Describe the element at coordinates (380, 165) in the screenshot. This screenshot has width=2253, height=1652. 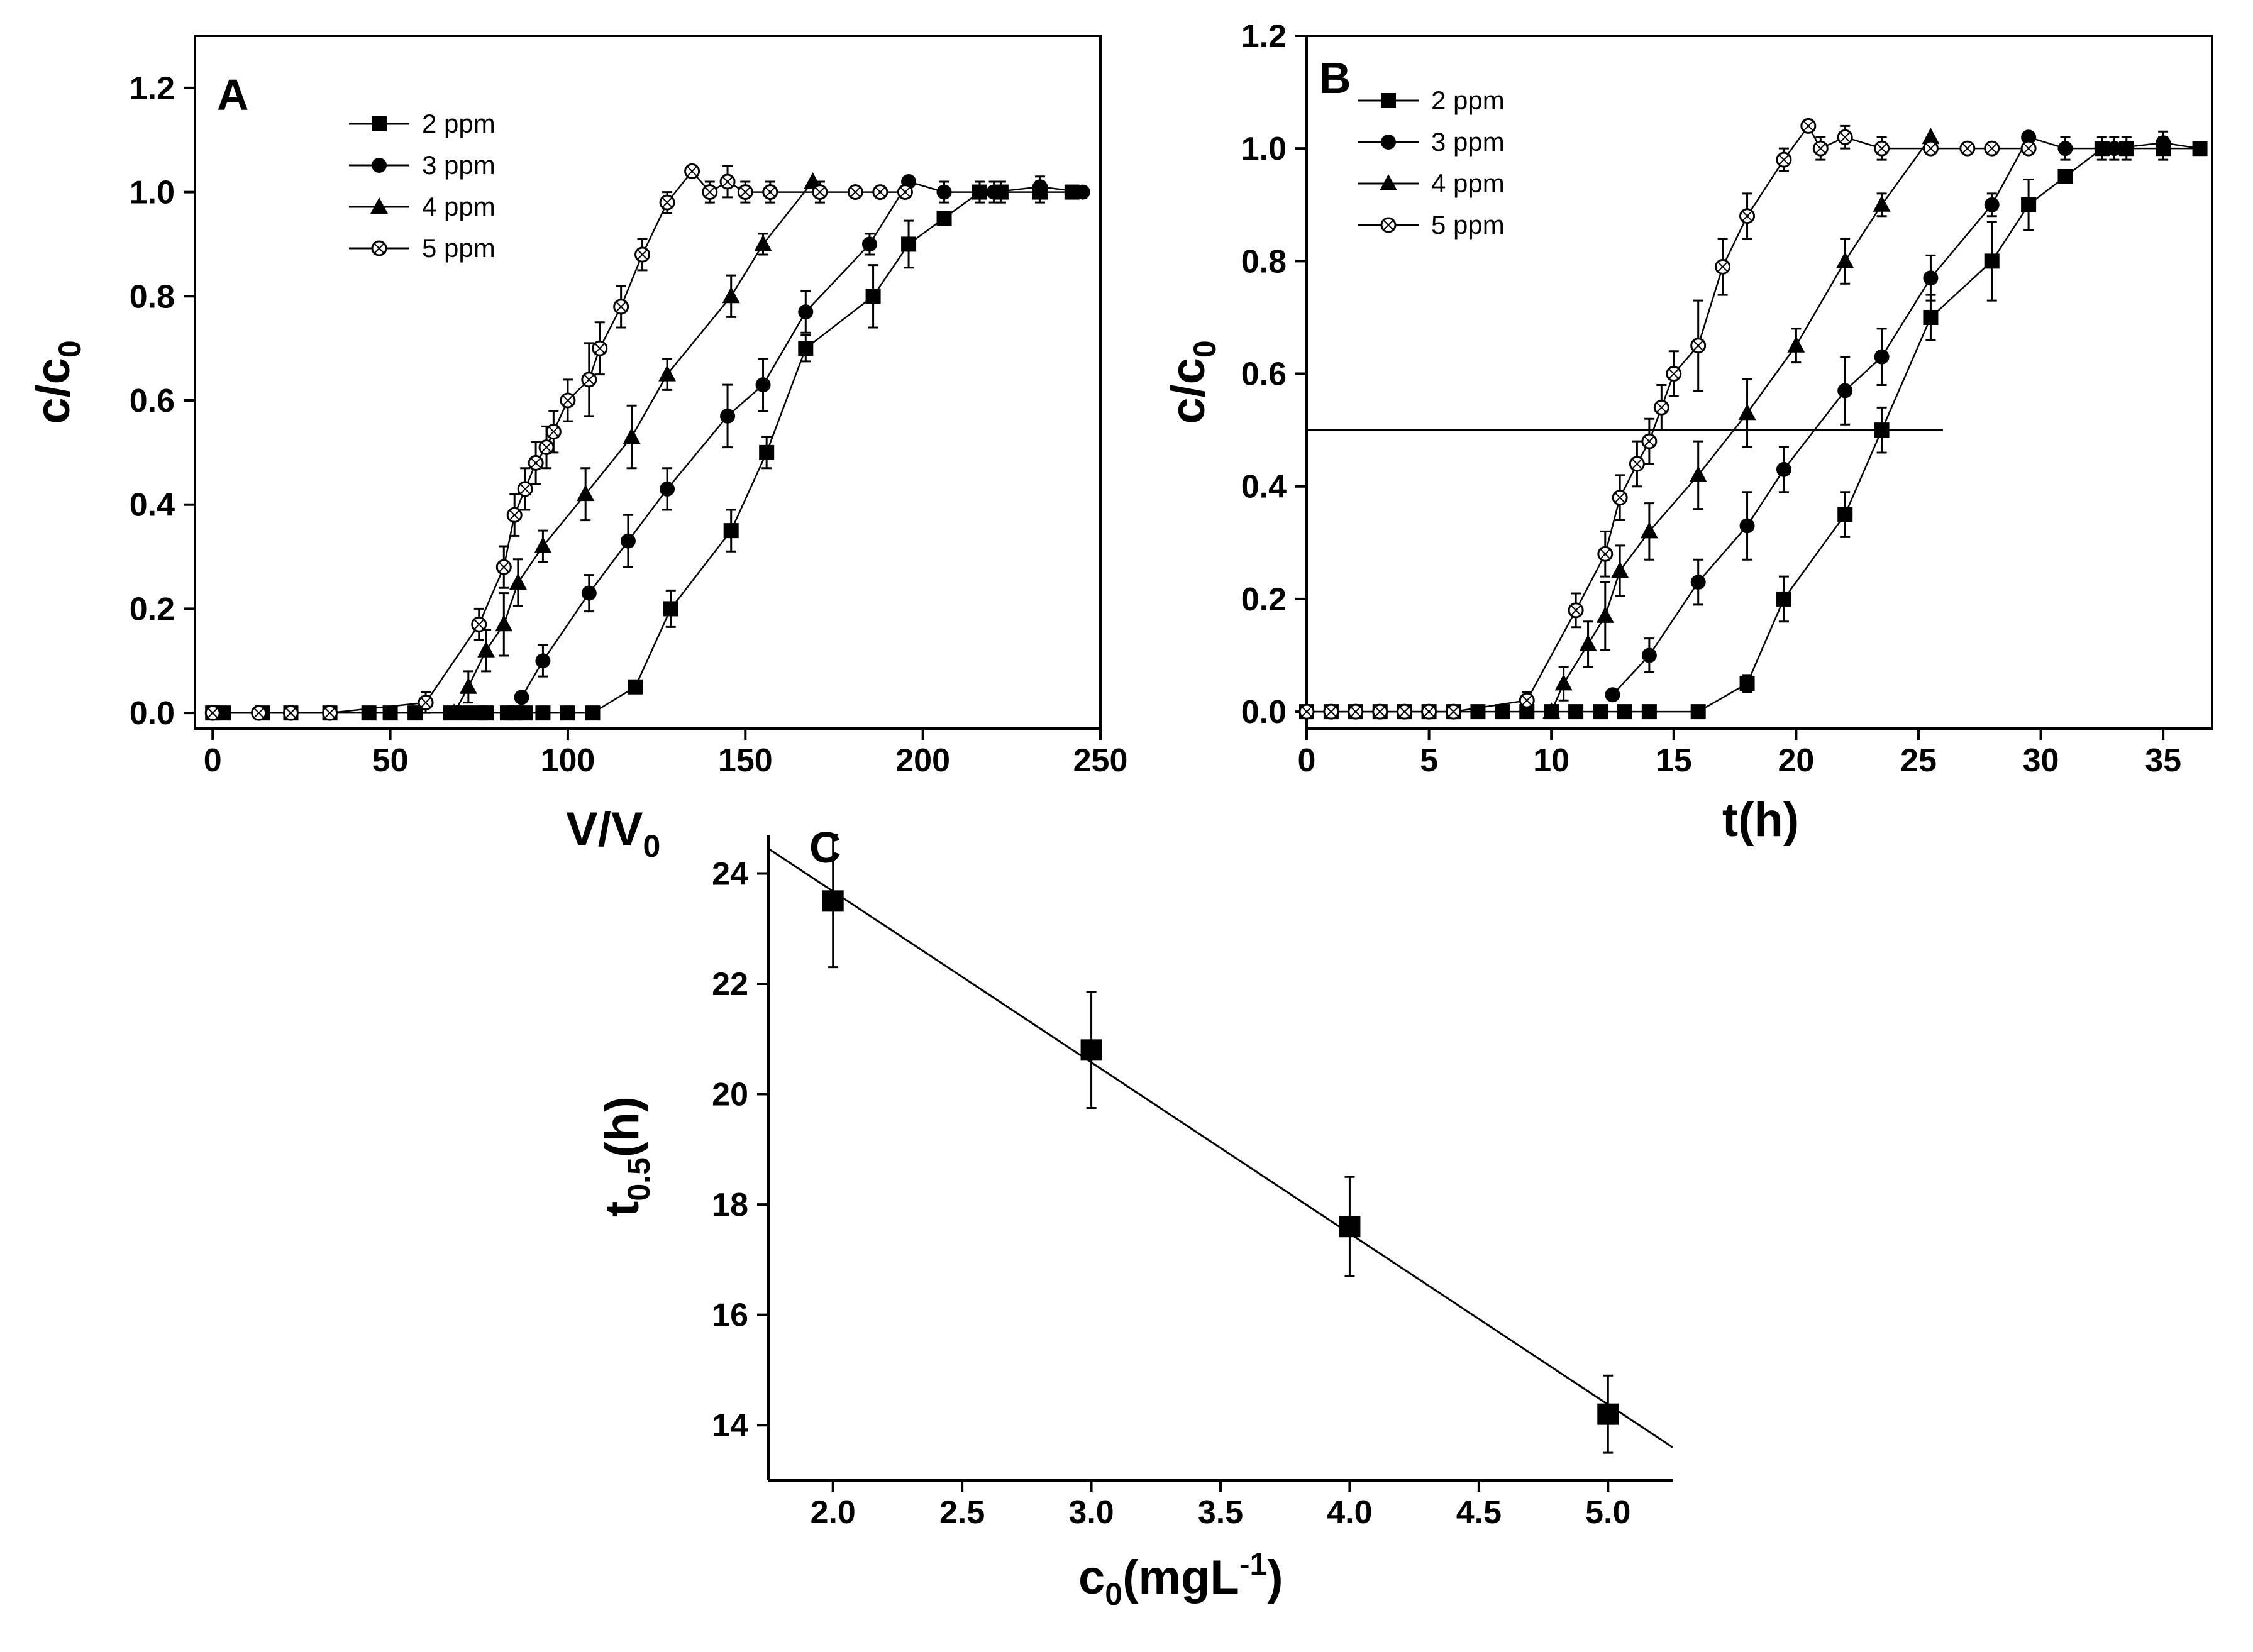
I see `panel-a-legend-marker` at that location.